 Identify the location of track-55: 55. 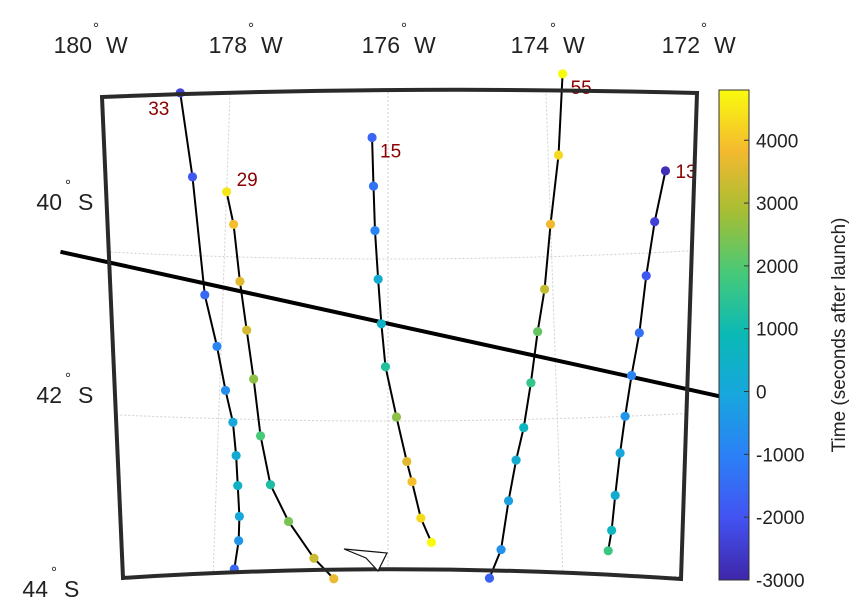
(538, 326).